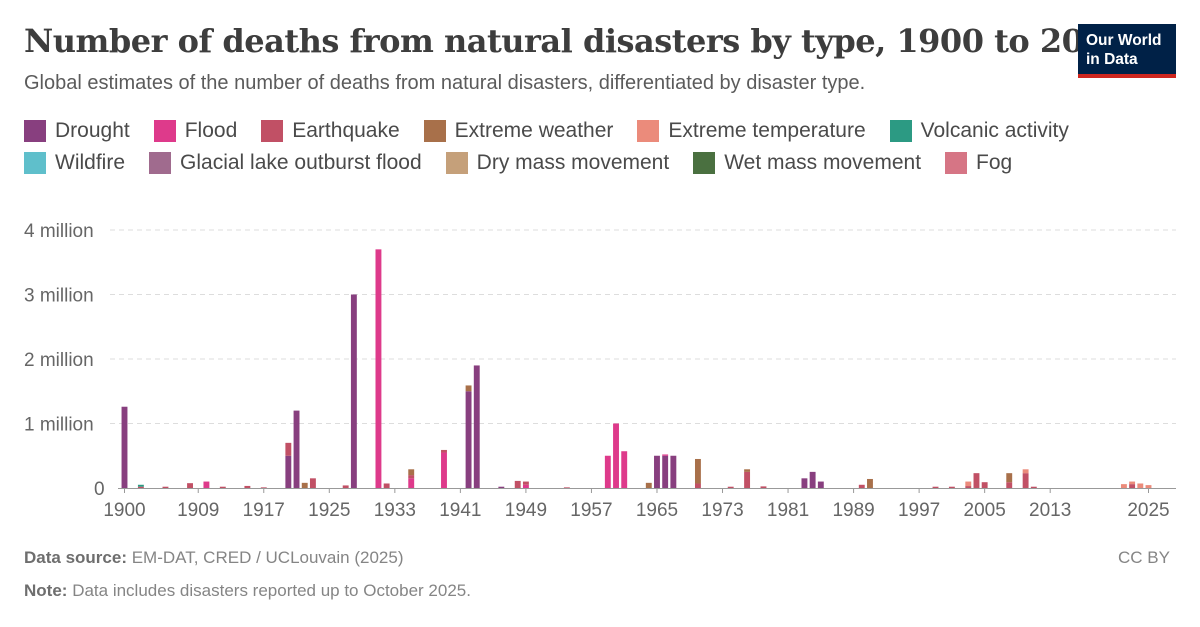  I want to click on bar-extreme-temperature-2025, so click(1148, 486).